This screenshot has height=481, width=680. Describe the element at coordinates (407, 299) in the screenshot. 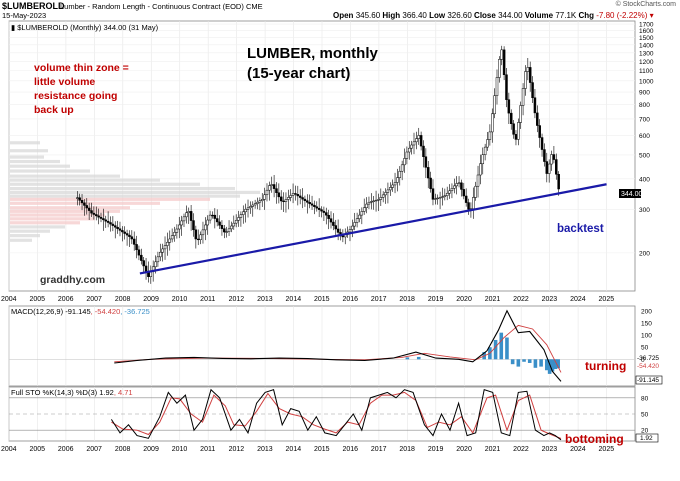

I see `year-tick-label: 2018` at that location.